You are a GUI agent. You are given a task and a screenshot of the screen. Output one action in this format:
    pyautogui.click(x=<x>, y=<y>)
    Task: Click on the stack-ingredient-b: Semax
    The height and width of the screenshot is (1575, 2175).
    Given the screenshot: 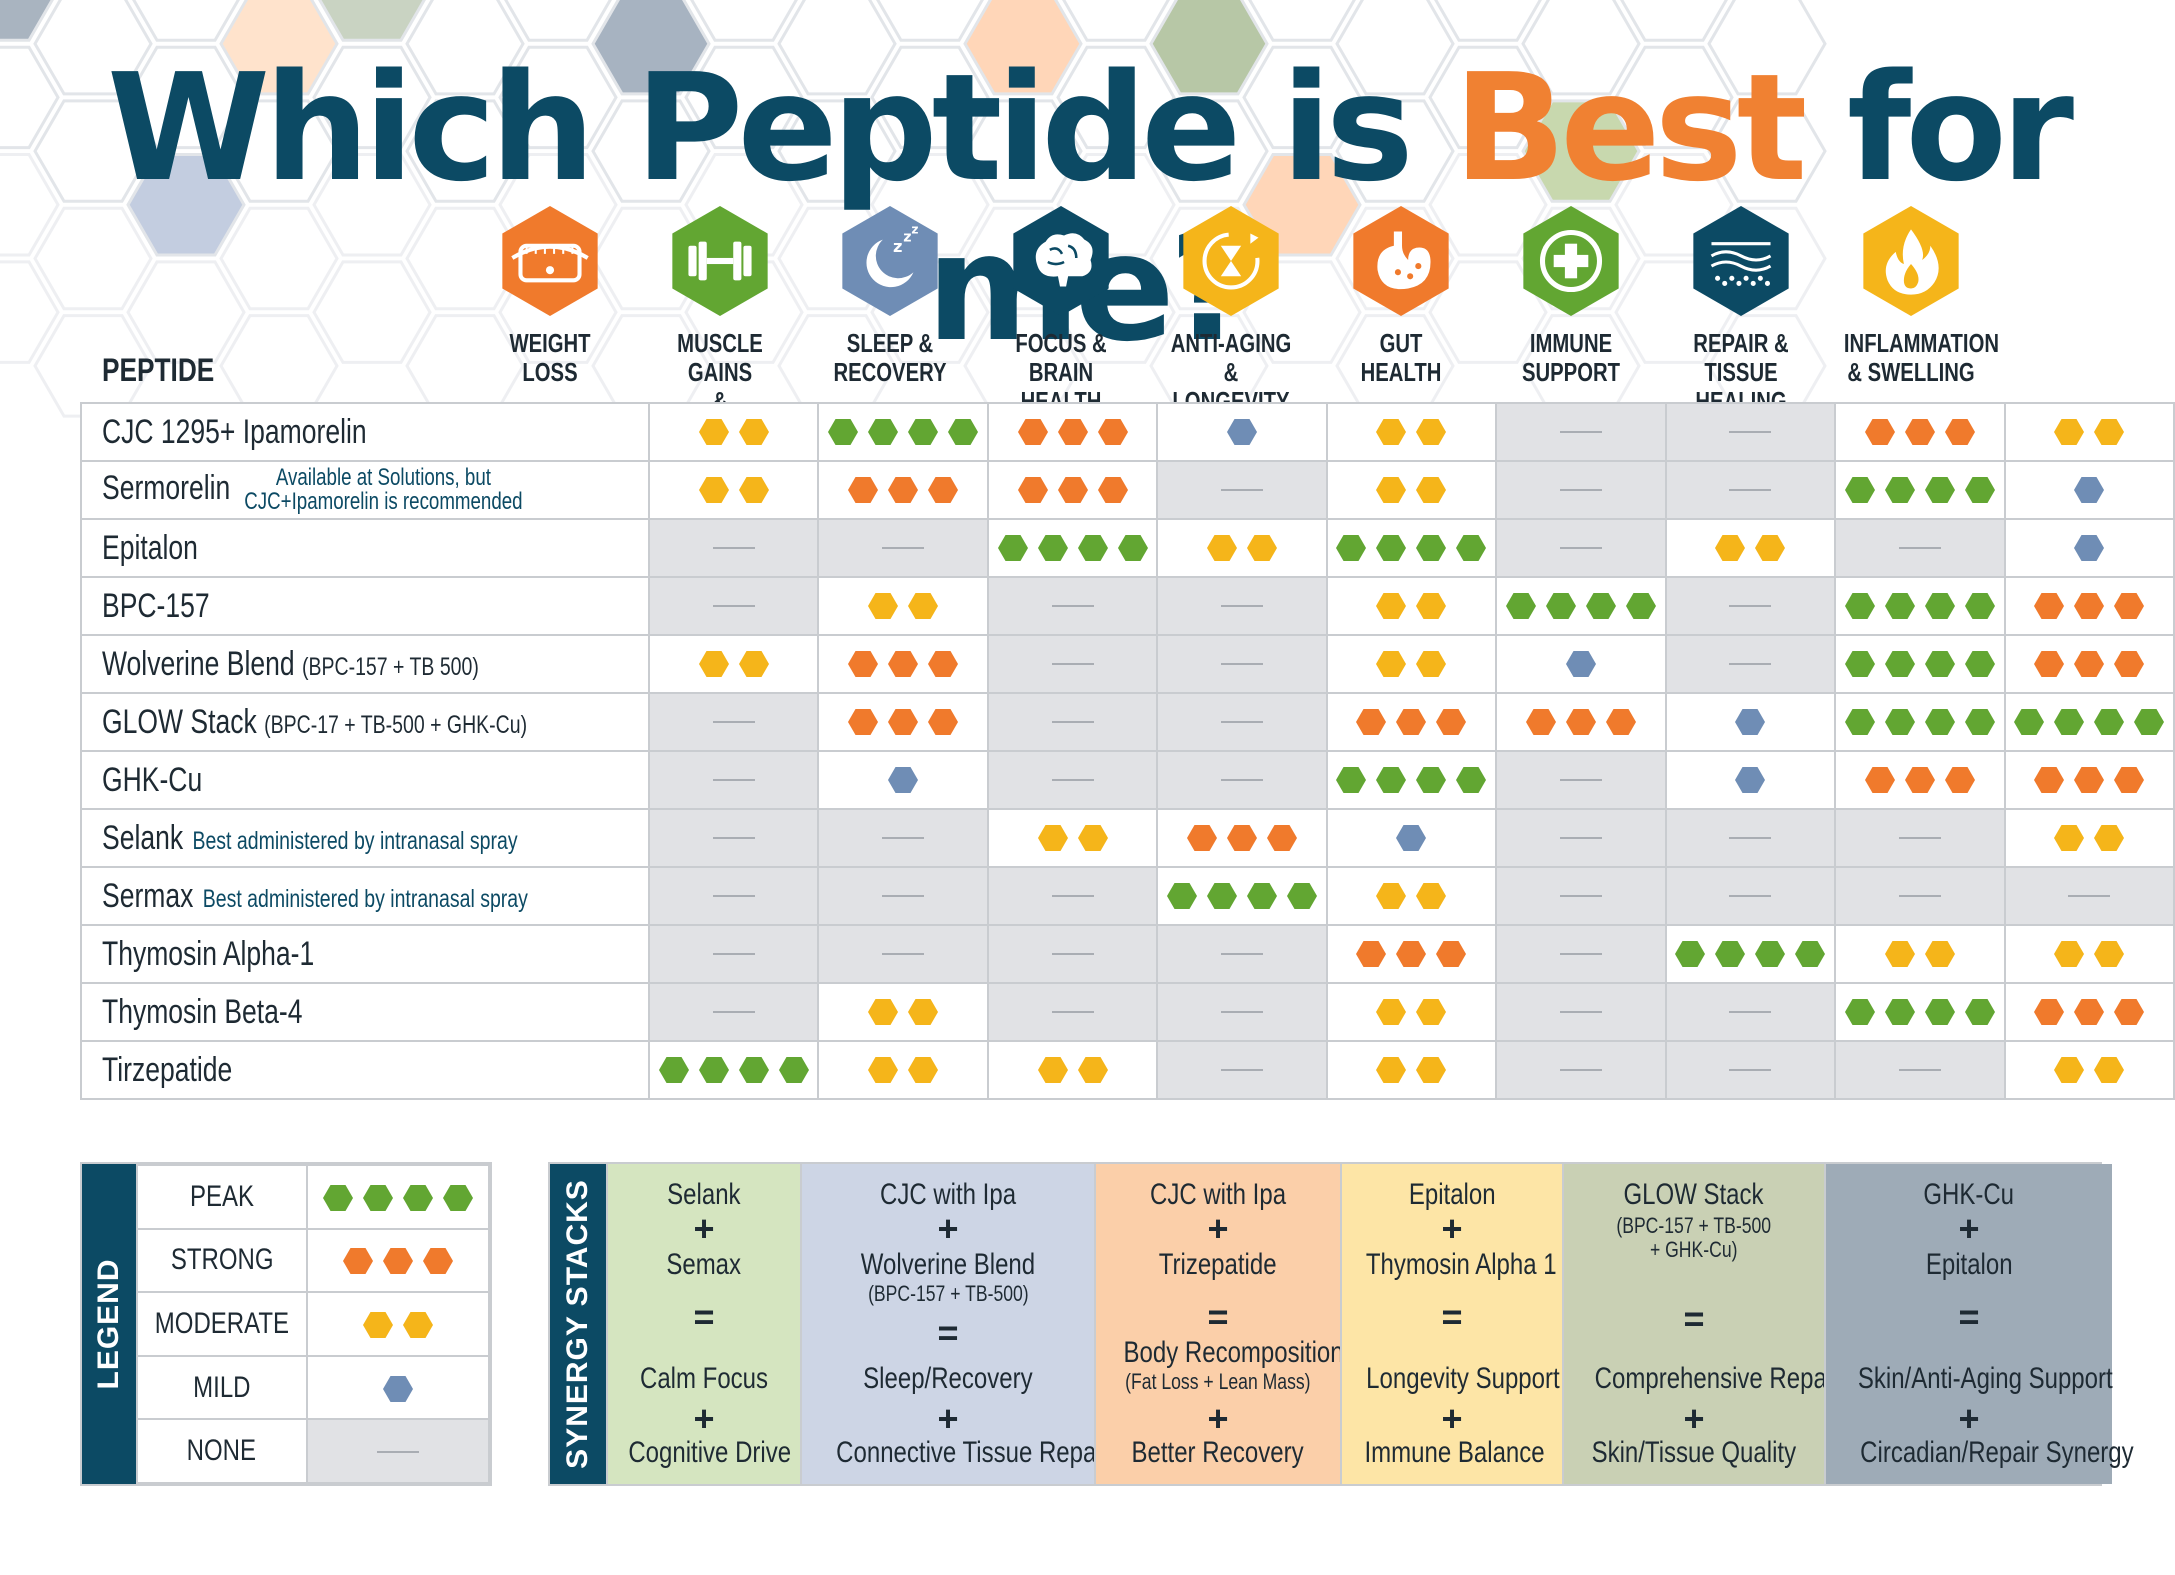 What is the action you would take?
    pyautogui.click(x=704, y=1265)
    